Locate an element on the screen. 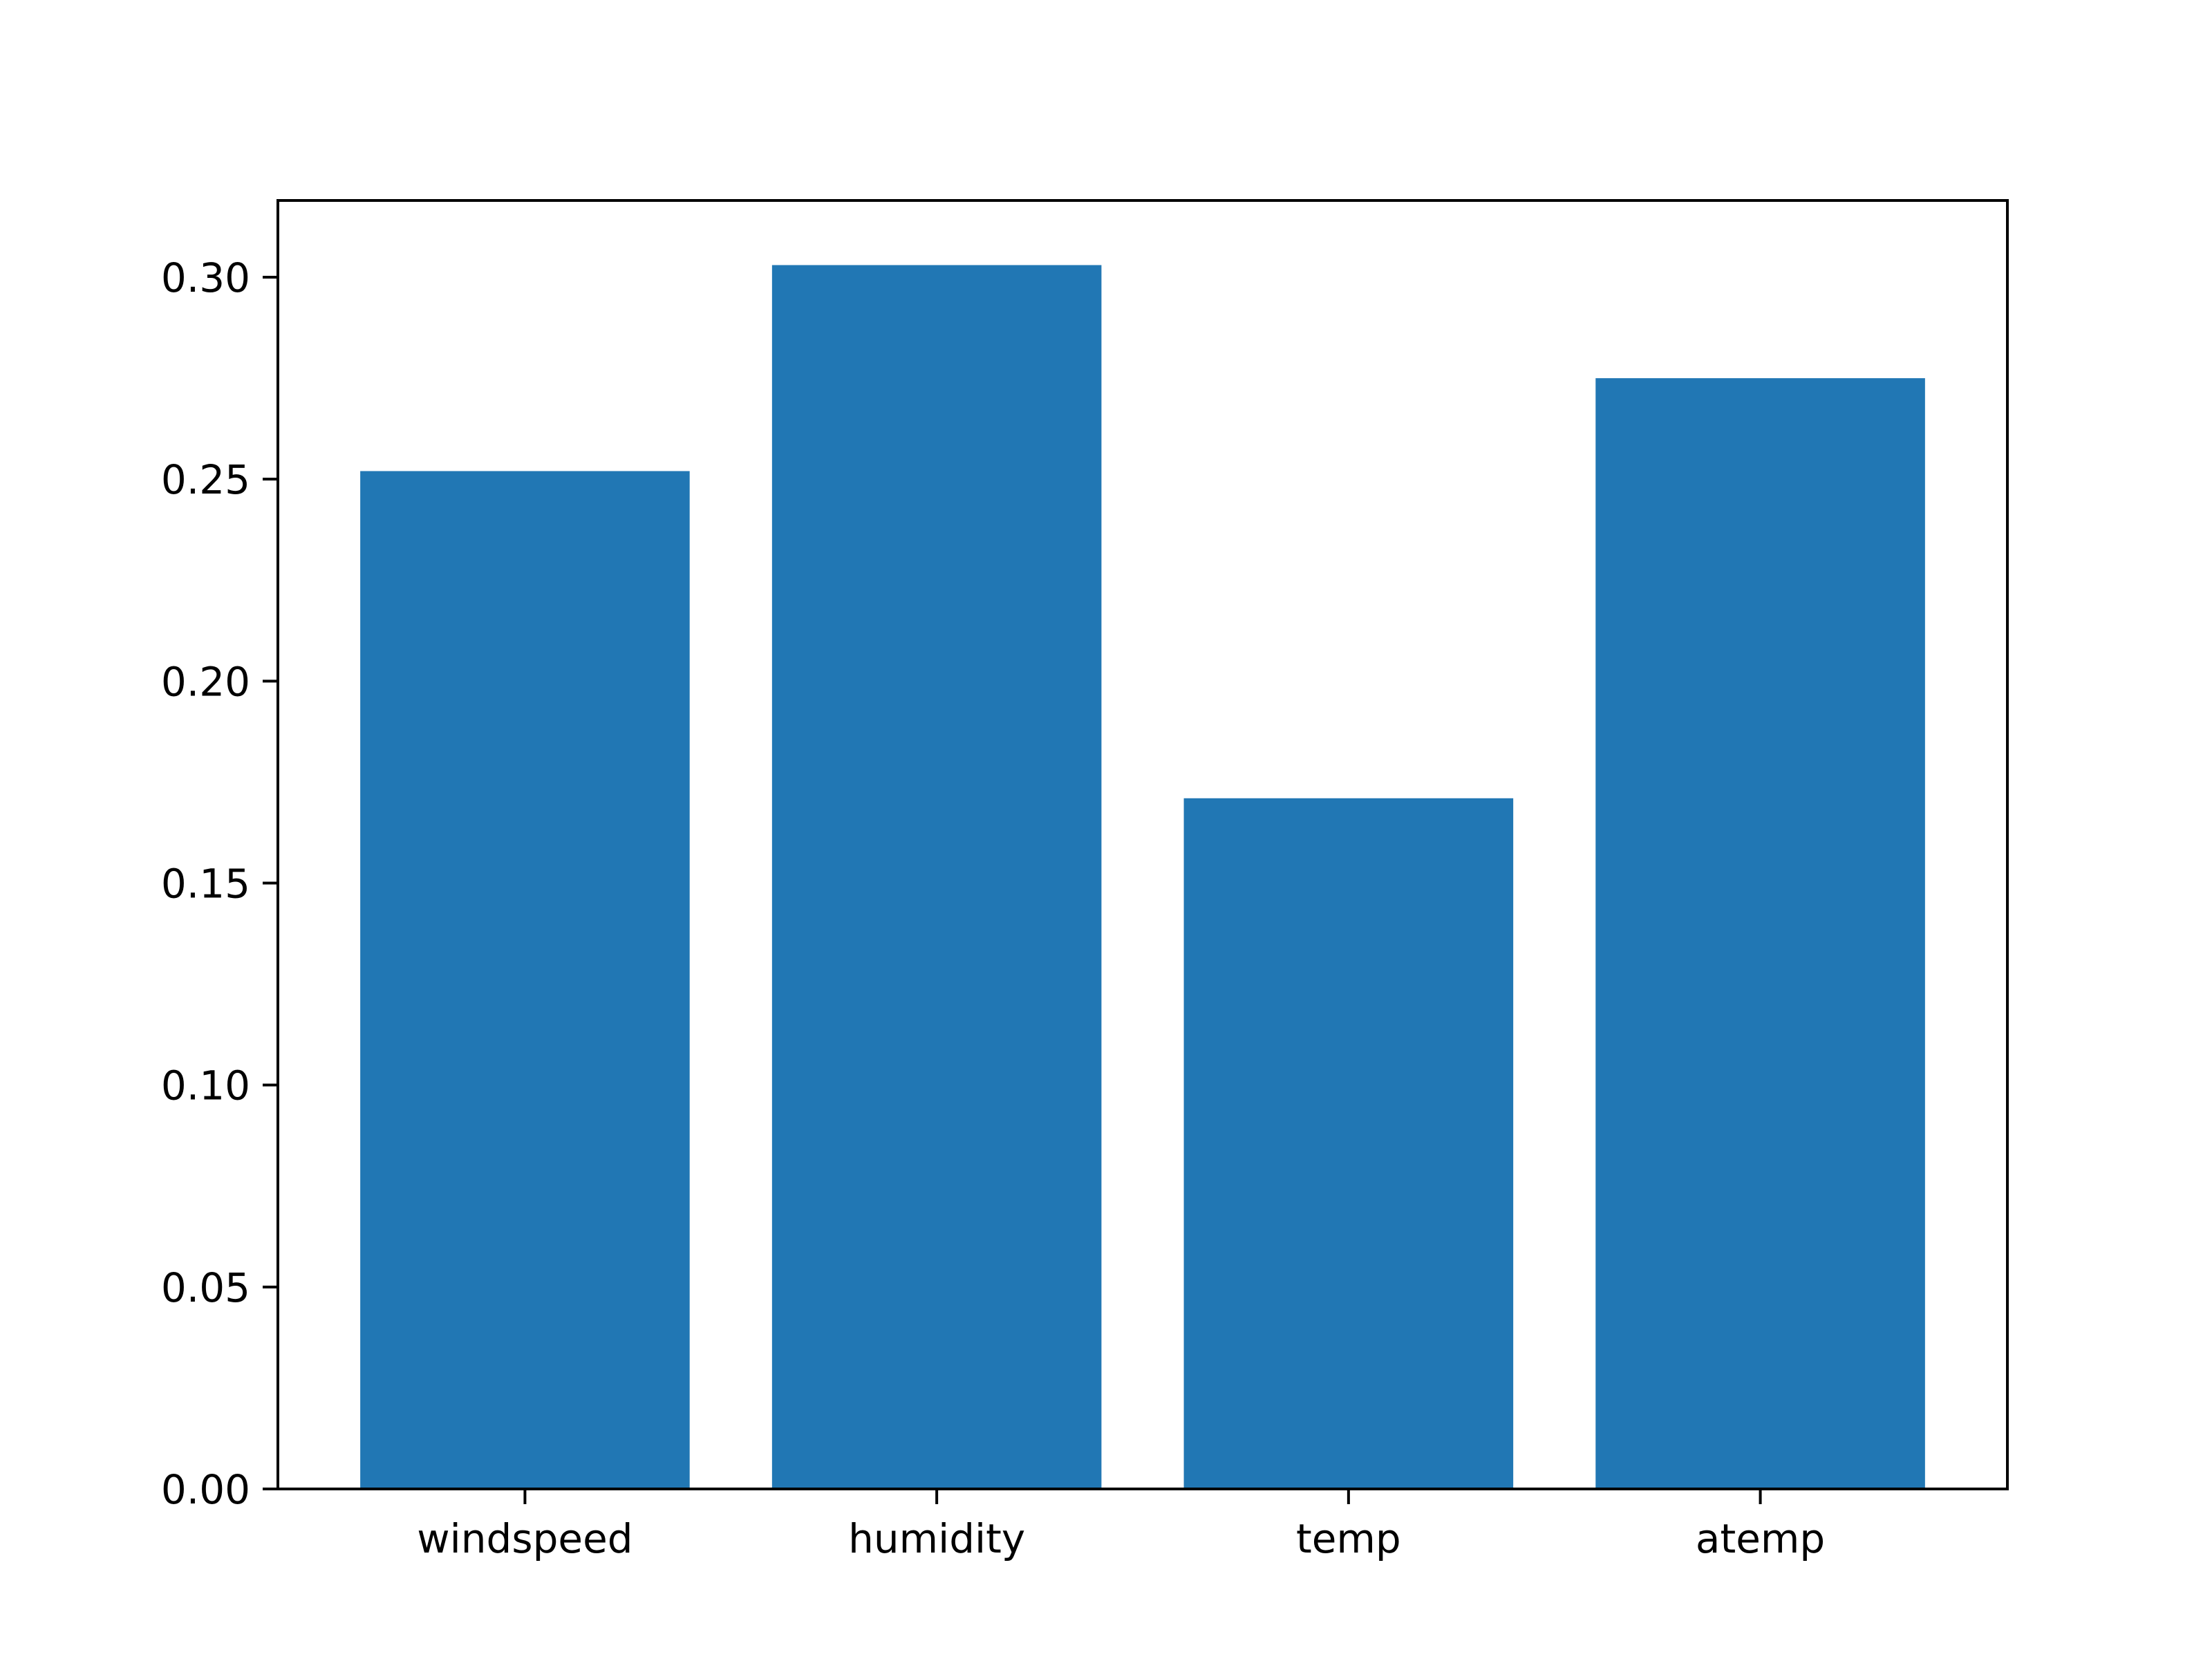  bar-atemp is located at coordinates (1760, 934).